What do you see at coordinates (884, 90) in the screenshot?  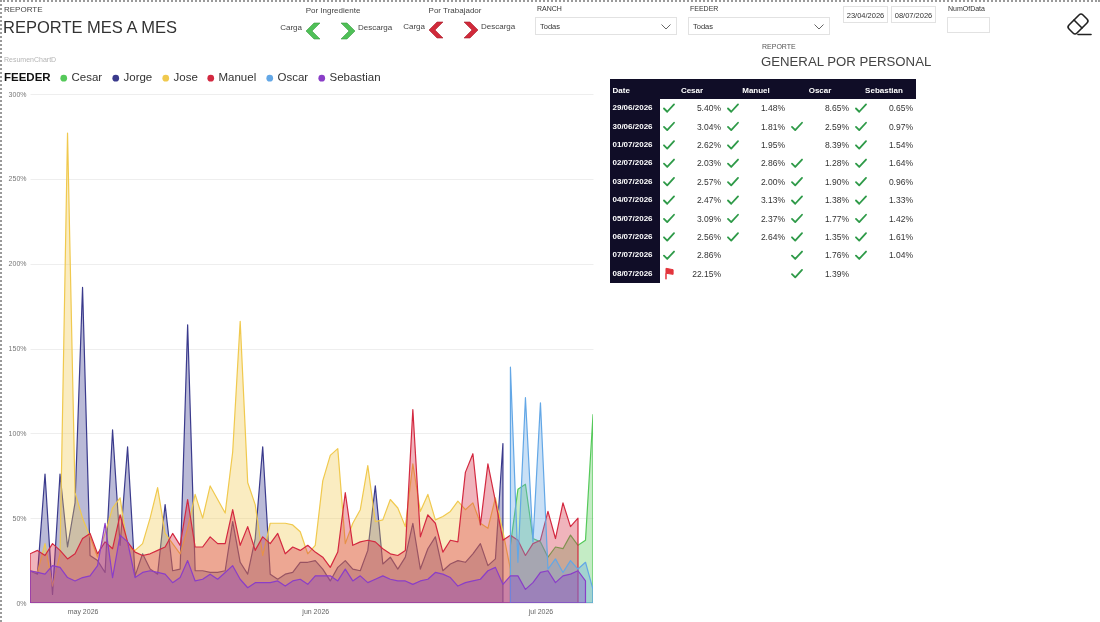 I see `x-tick-label: Sebastian` at bounding box center [884, 90].